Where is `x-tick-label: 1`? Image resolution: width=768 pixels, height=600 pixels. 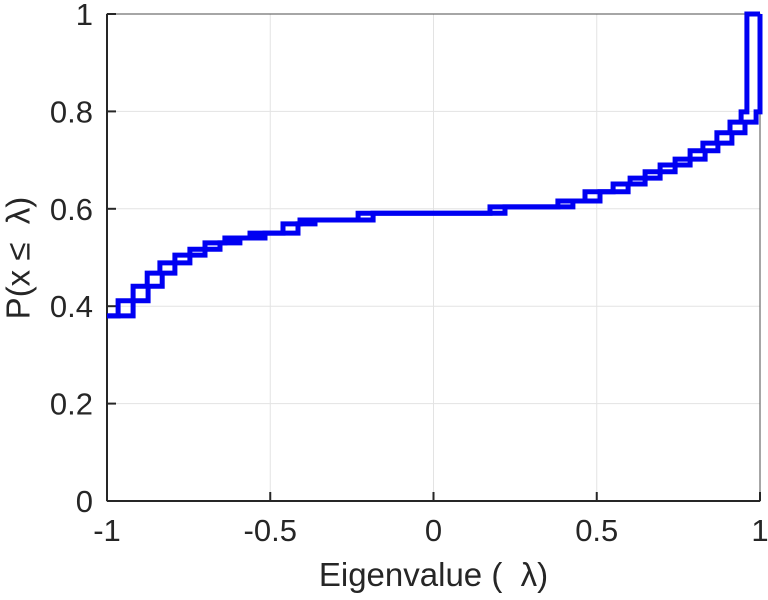
x-tick-label: 1 is located at coordinates (759, 530).